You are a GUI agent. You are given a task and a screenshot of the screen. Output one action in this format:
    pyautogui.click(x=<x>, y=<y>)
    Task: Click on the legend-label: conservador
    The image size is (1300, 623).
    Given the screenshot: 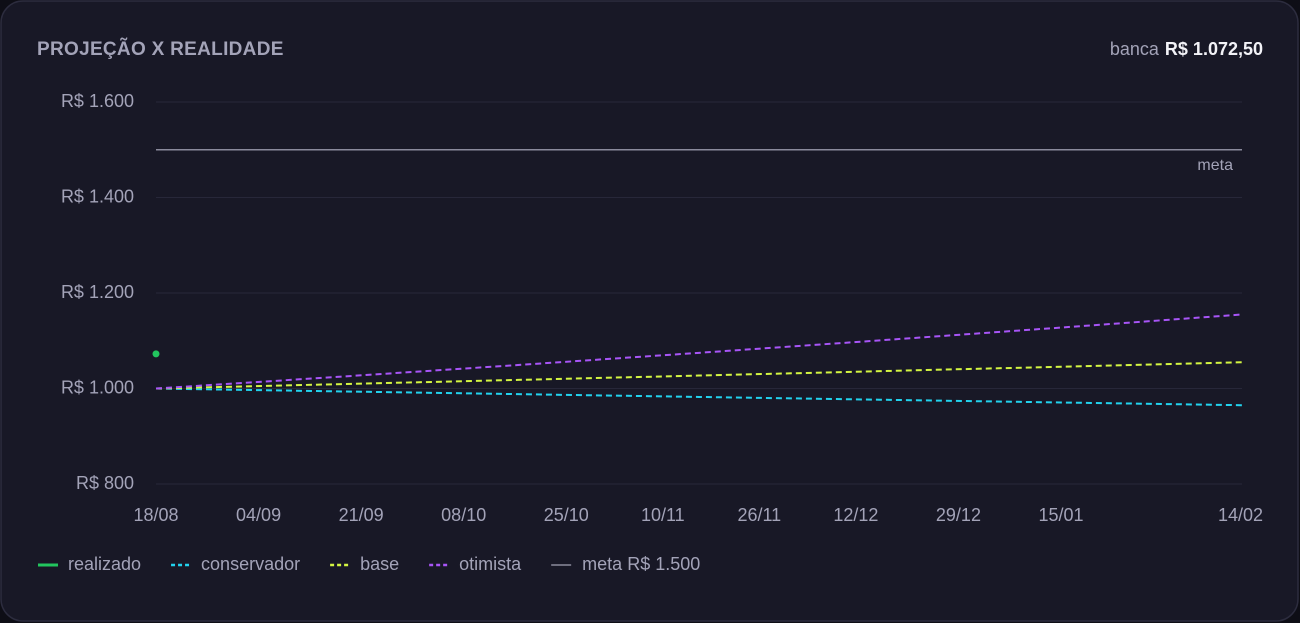 What is the action you would take?
    pyautogui.click(x=250, y=564)
    